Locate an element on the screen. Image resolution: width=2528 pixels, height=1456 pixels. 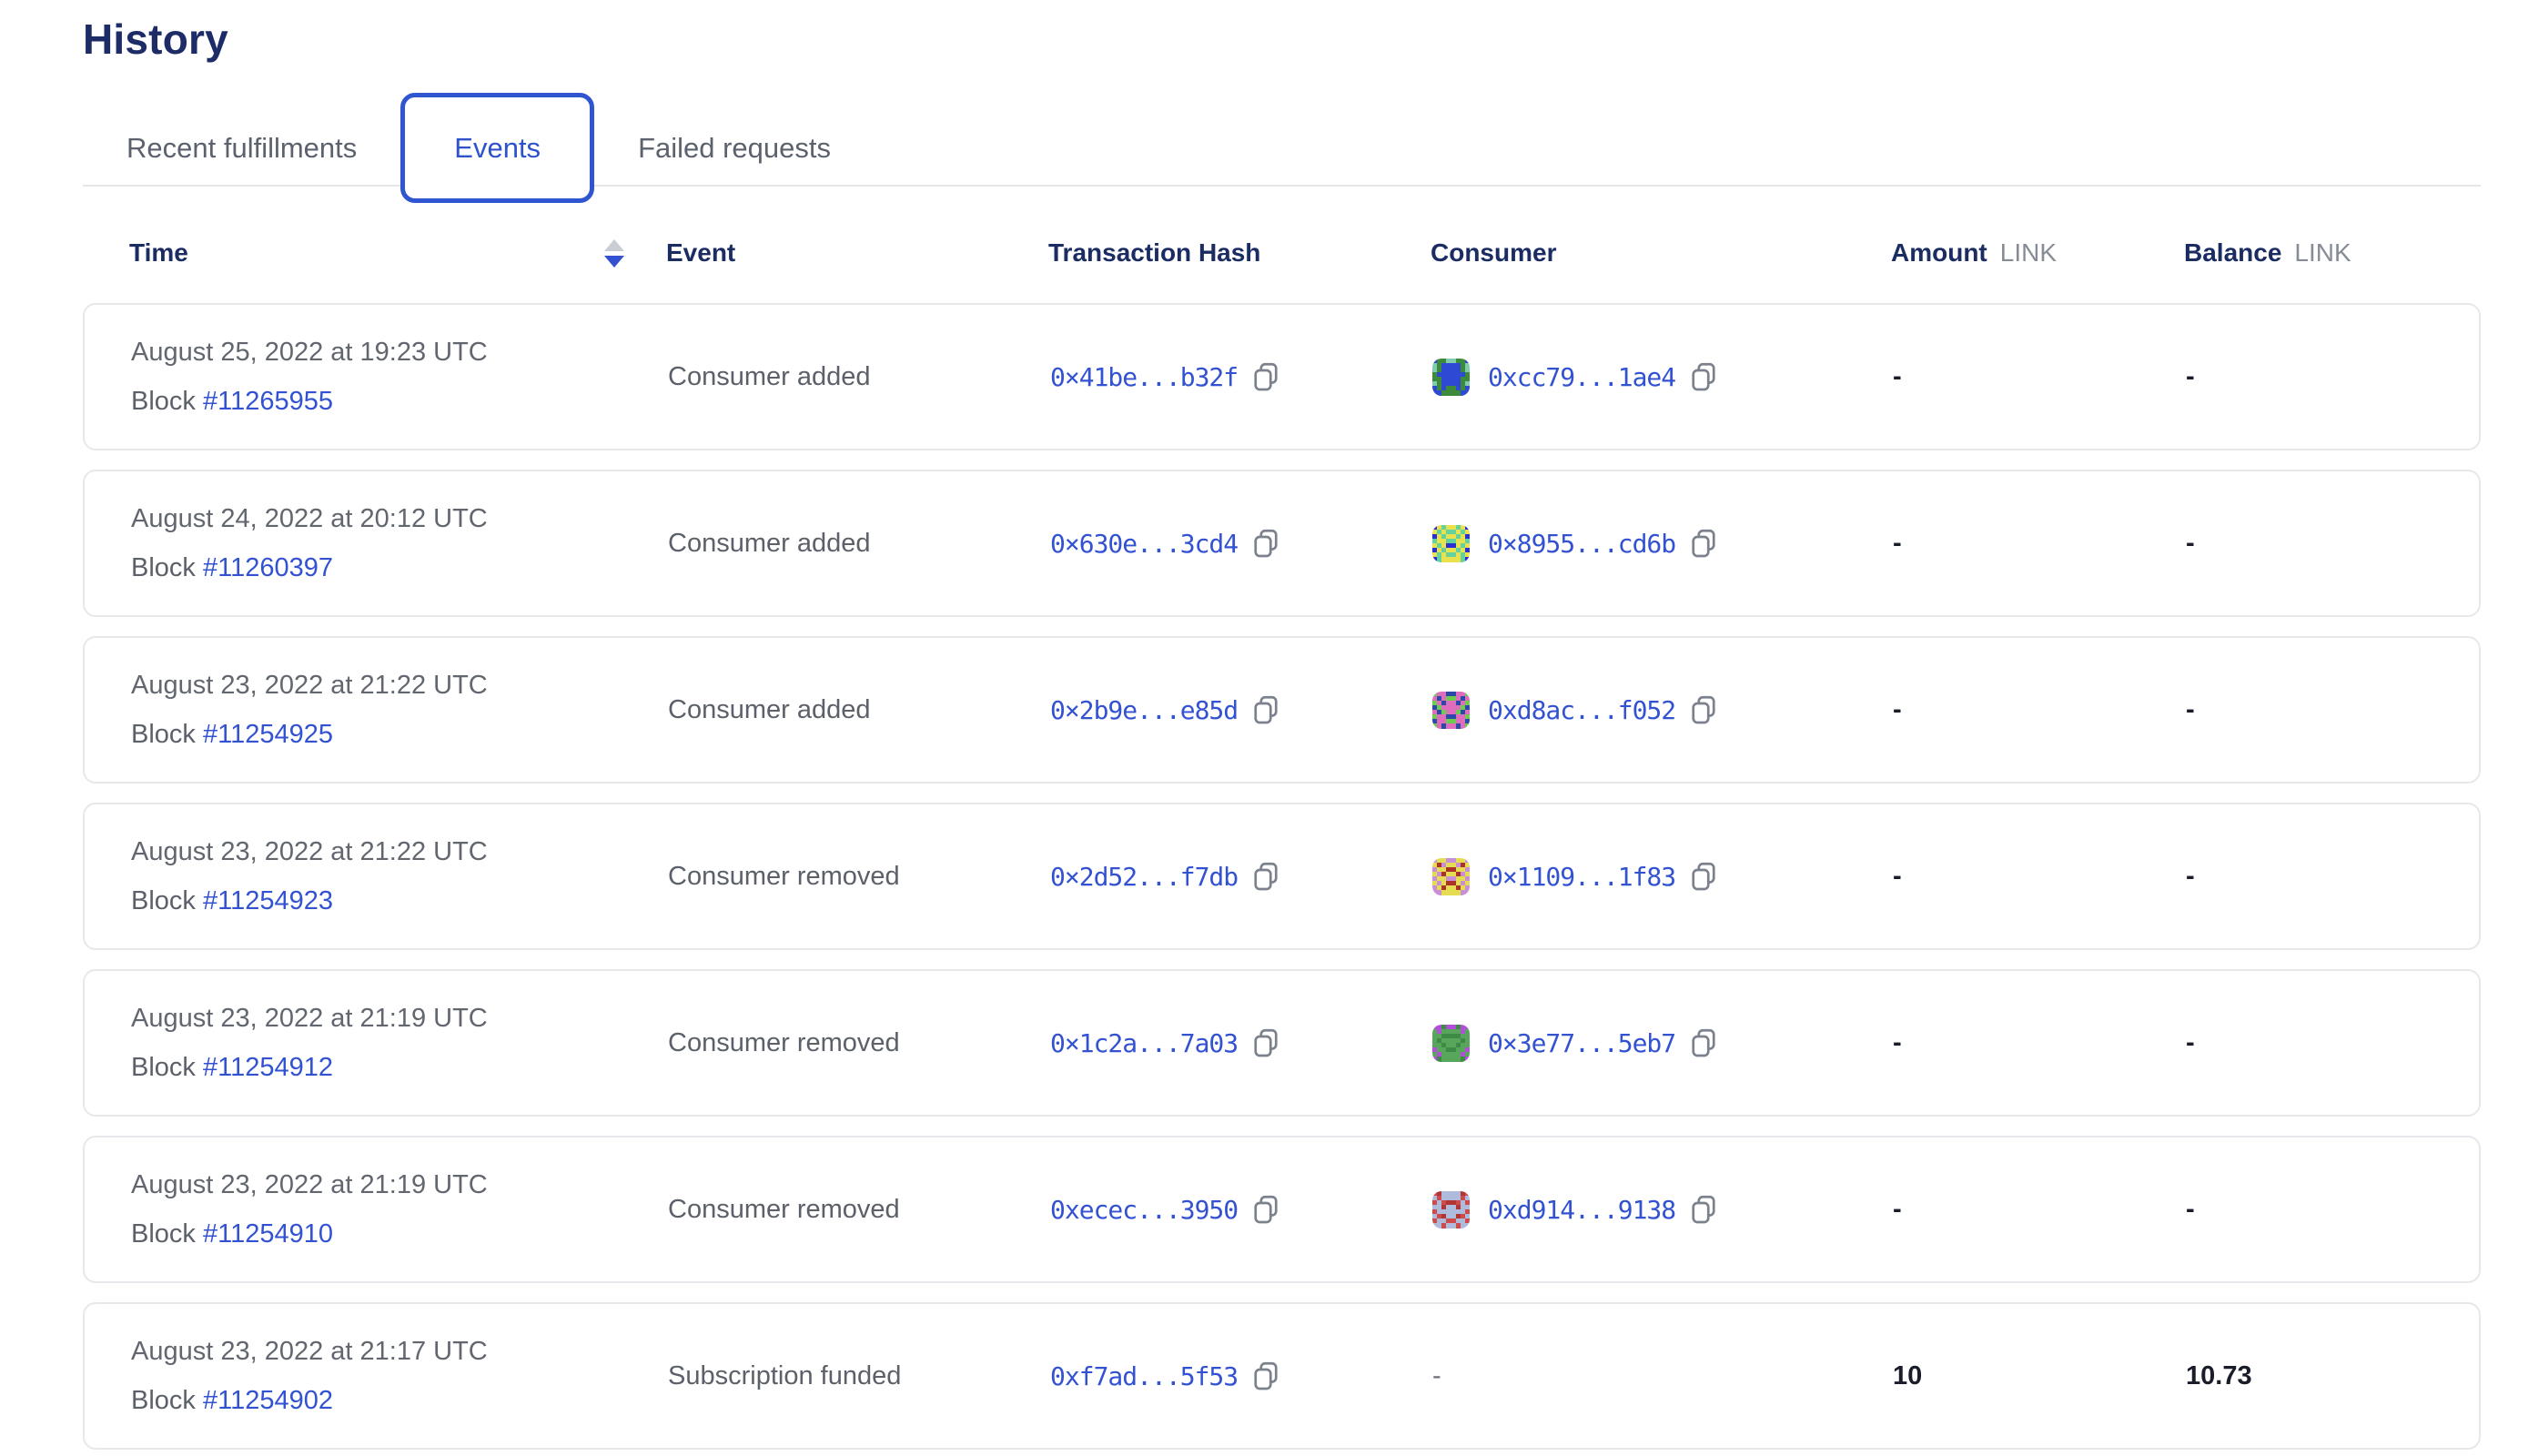
block-link: #11254925 is located at coordinates (267, 734).